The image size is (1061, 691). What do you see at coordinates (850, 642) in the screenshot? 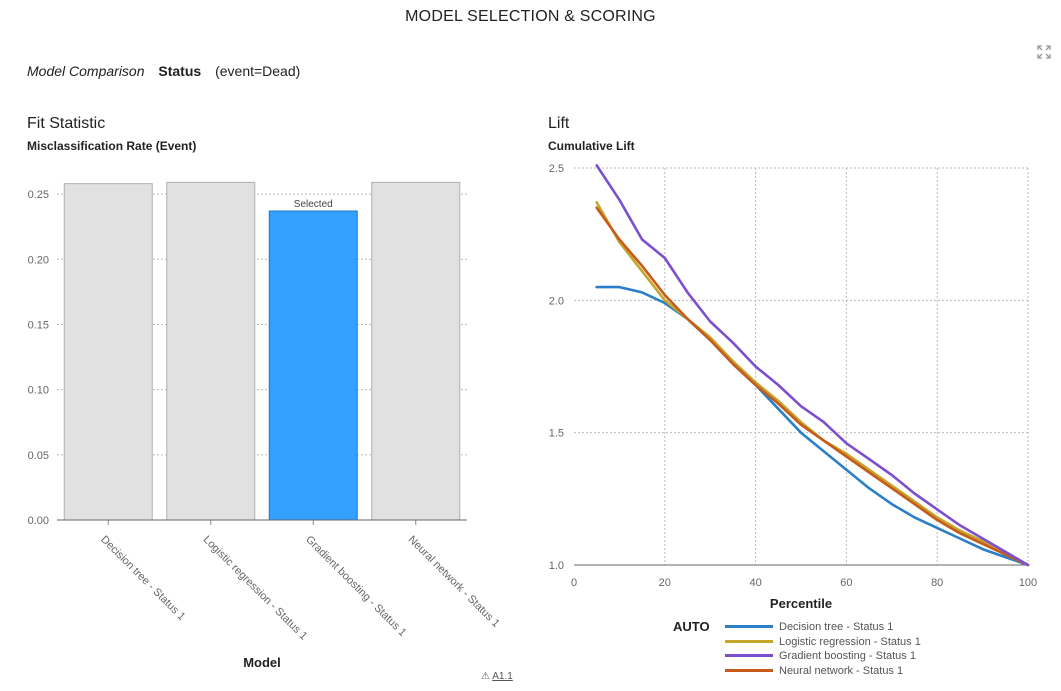
I see `legend-label: Logistic regression - Status 1` at bounding box center [850, 642].